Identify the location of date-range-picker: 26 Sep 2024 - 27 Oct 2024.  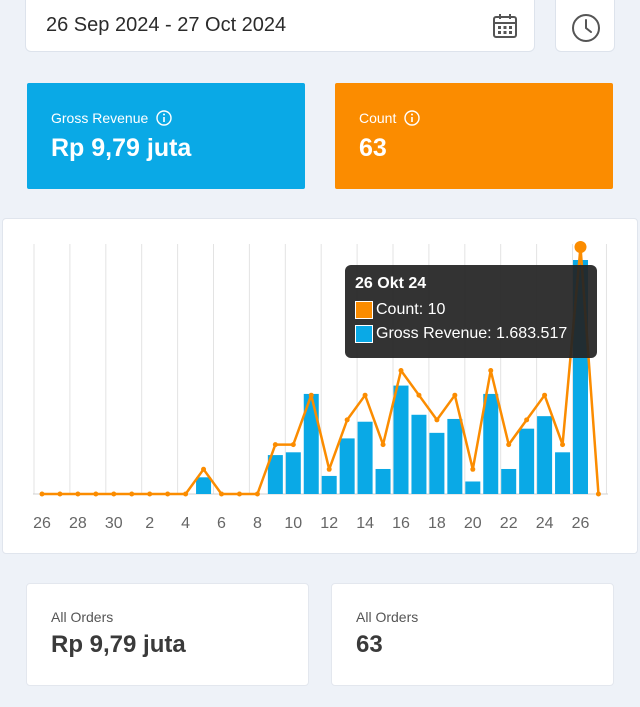
(280, 26).